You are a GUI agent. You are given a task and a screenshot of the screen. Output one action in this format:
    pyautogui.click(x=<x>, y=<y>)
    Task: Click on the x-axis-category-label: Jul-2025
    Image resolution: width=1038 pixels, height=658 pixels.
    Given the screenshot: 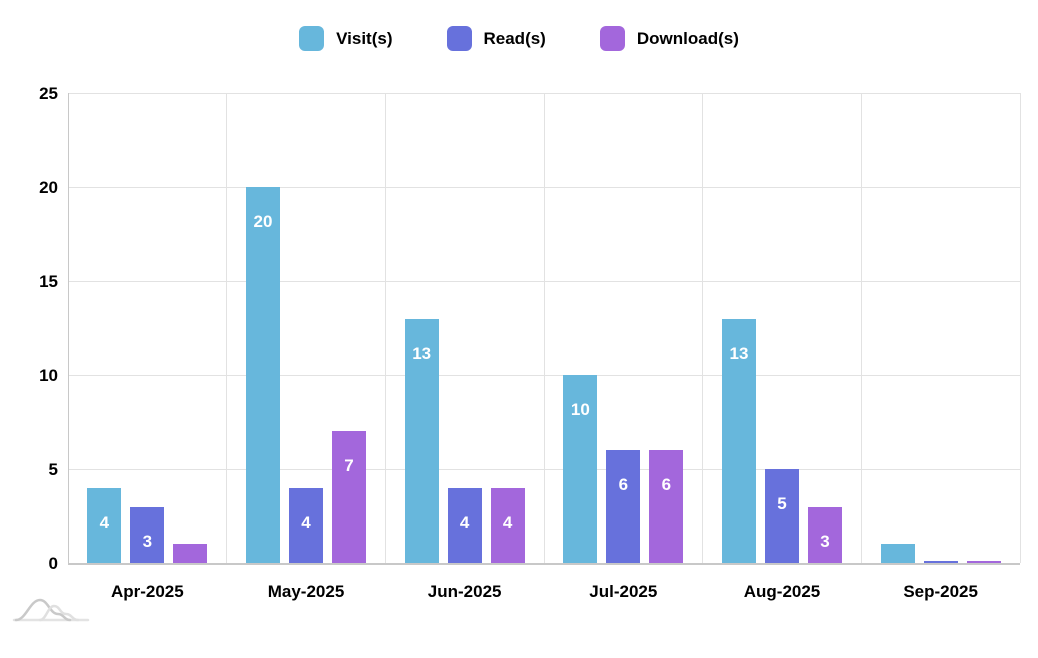 What is the action you would take?
    pyautogui.click(x=623, y=591)
    